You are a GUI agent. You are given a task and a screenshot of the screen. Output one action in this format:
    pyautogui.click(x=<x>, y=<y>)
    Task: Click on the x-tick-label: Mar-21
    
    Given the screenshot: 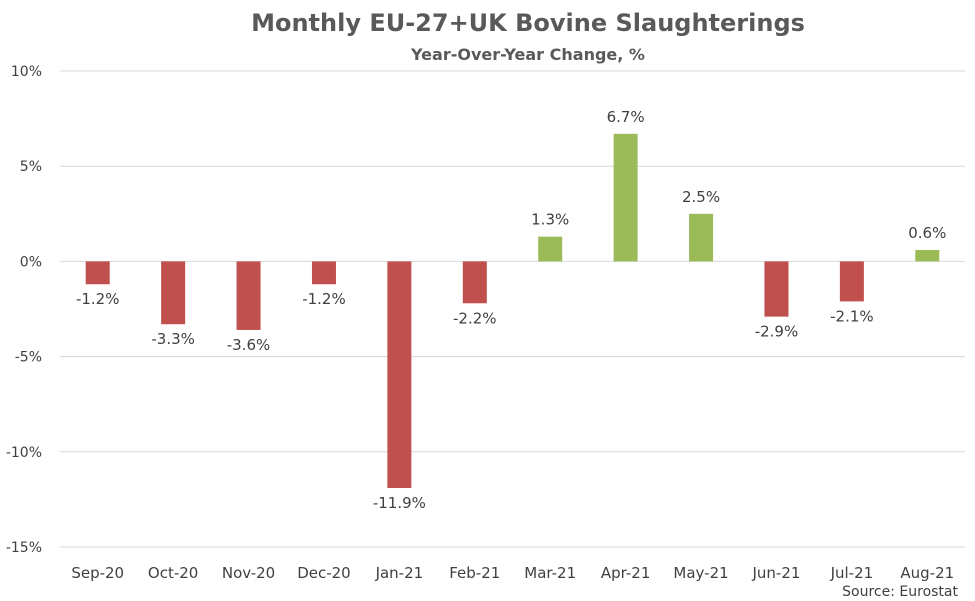 What is the action you would take?
    pyautogui.click(x=550, y=573)
    